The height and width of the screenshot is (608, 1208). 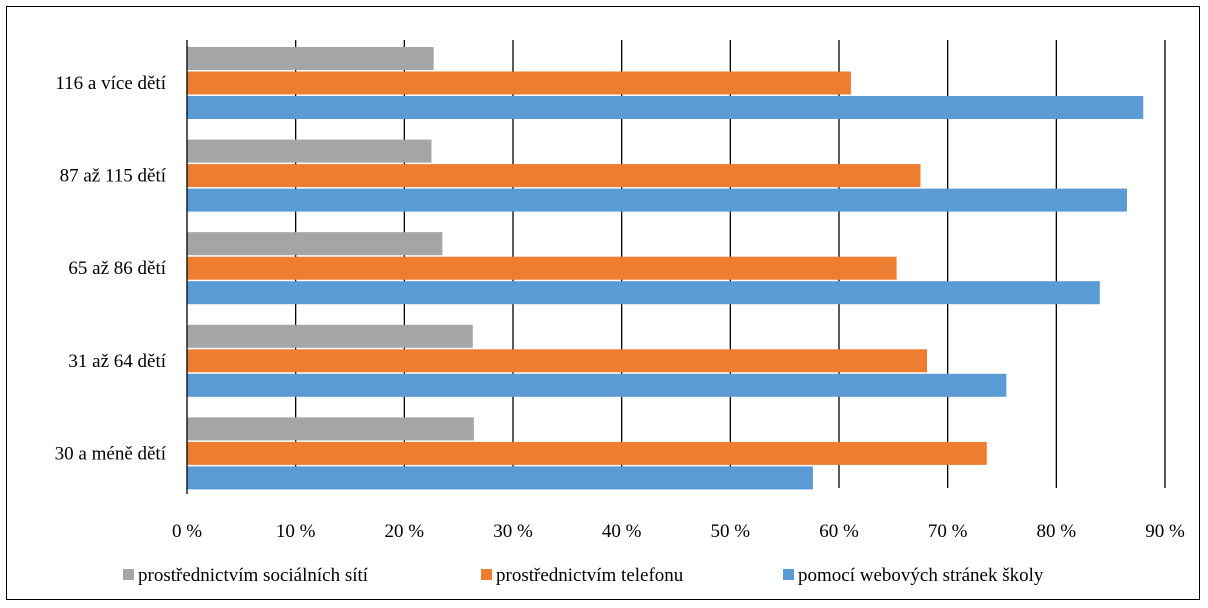 What do you see at coordinates (1057, 531) in the screenshot?
I see `x-tick-label: 80 %` at bounding box center [1057, 531].